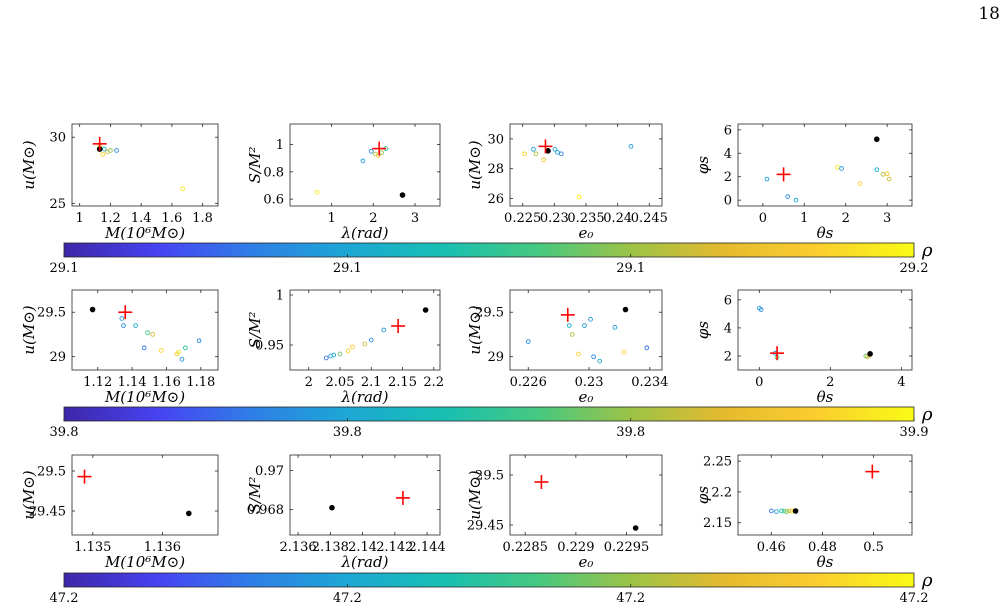  I want to click on y-tick-label: 28, so click(495, 169).